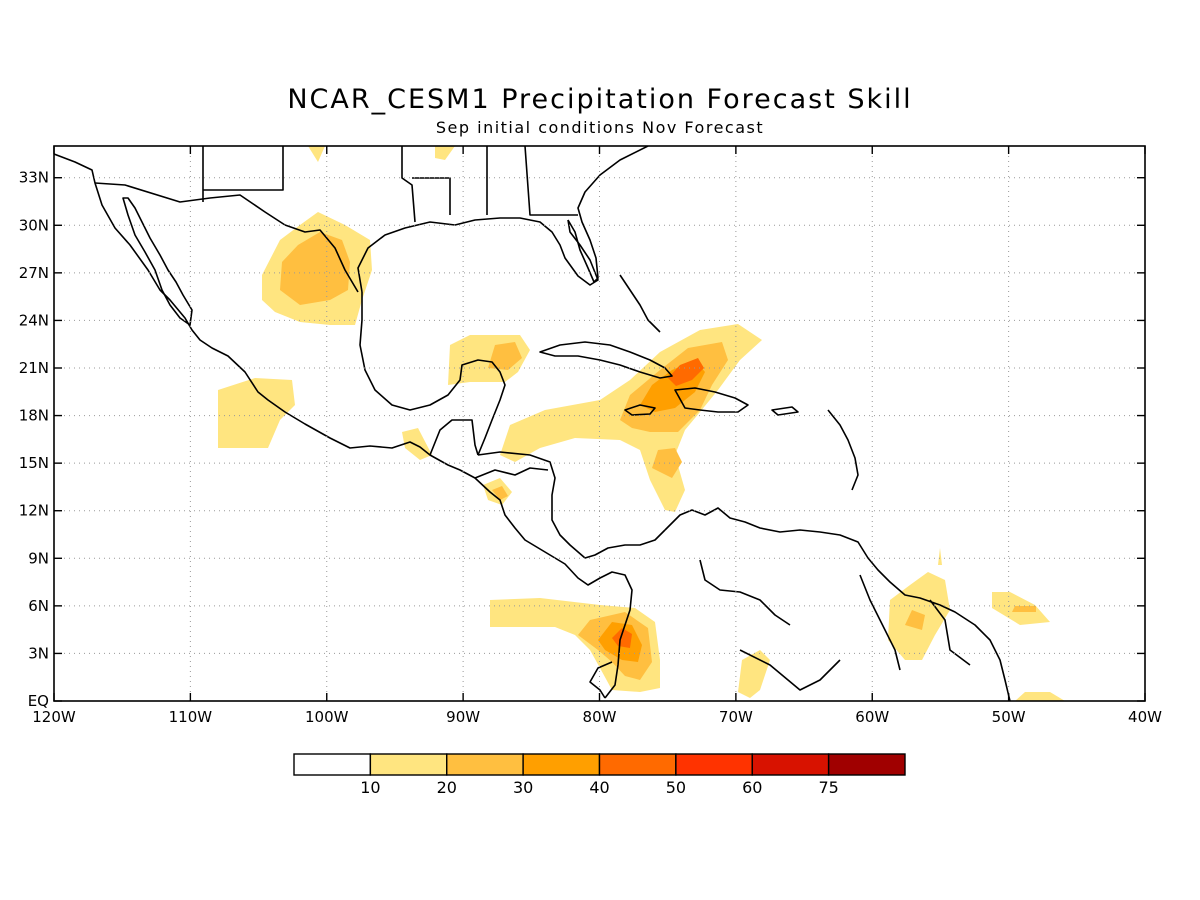  Describe the element at coordinates (837, 604) in the screenshot. I see `coast-south-america-north` at that location.